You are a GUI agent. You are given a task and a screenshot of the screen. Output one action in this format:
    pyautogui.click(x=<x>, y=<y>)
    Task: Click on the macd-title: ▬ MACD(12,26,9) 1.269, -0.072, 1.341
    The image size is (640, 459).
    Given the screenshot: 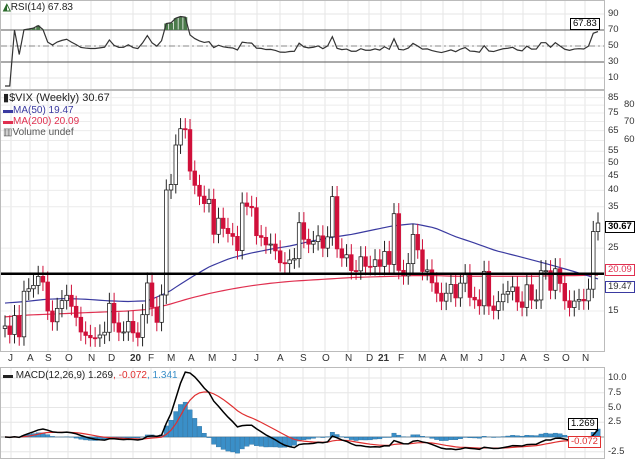 What is the action you would take?
    pyautogui.click(x=90, y=375)
    